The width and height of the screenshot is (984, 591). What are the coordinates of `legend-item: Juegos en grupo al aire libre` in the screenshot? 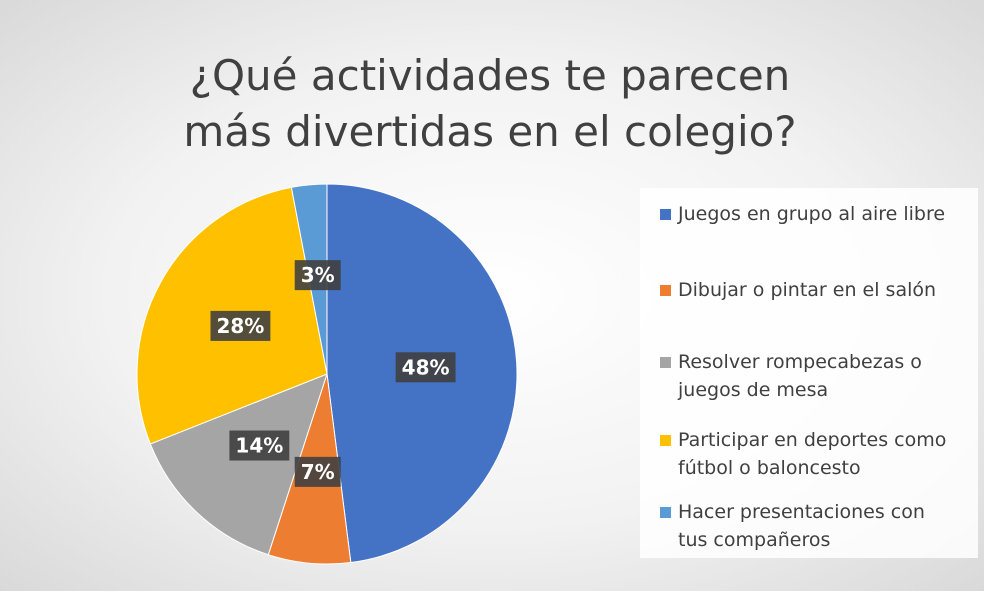 It's located at (810, 214).